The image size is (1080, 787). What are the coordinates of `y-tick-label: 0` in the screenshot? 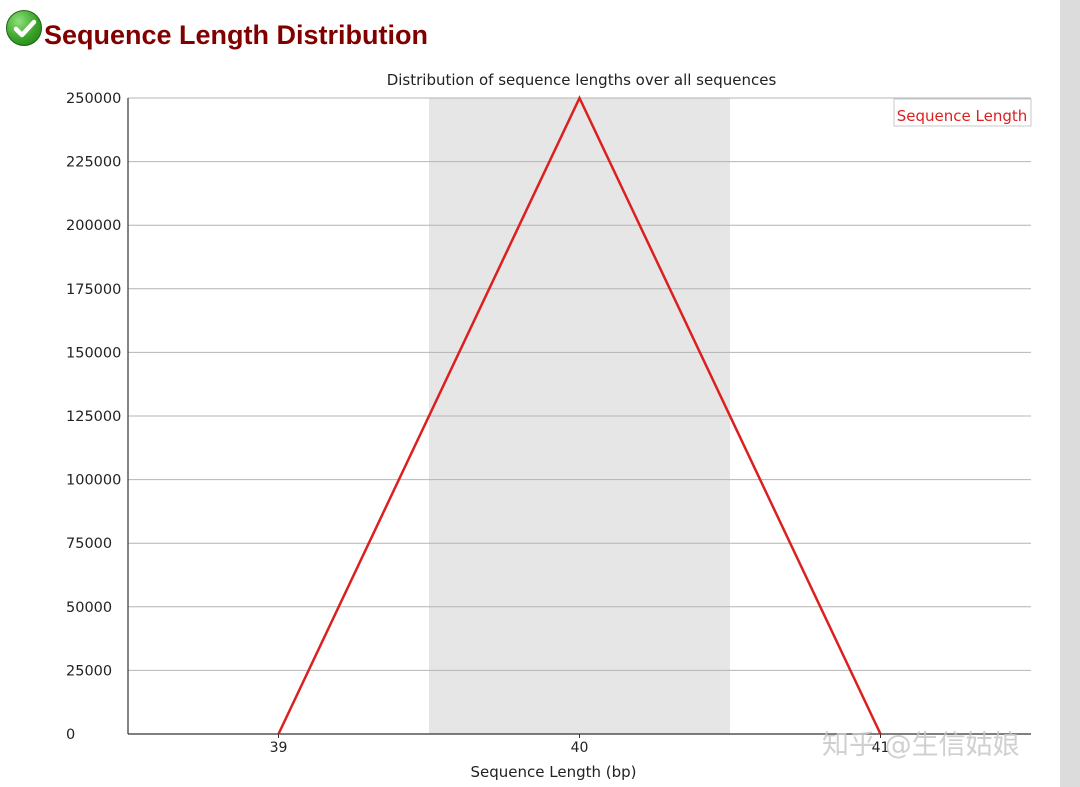 It's located at (70, 735).